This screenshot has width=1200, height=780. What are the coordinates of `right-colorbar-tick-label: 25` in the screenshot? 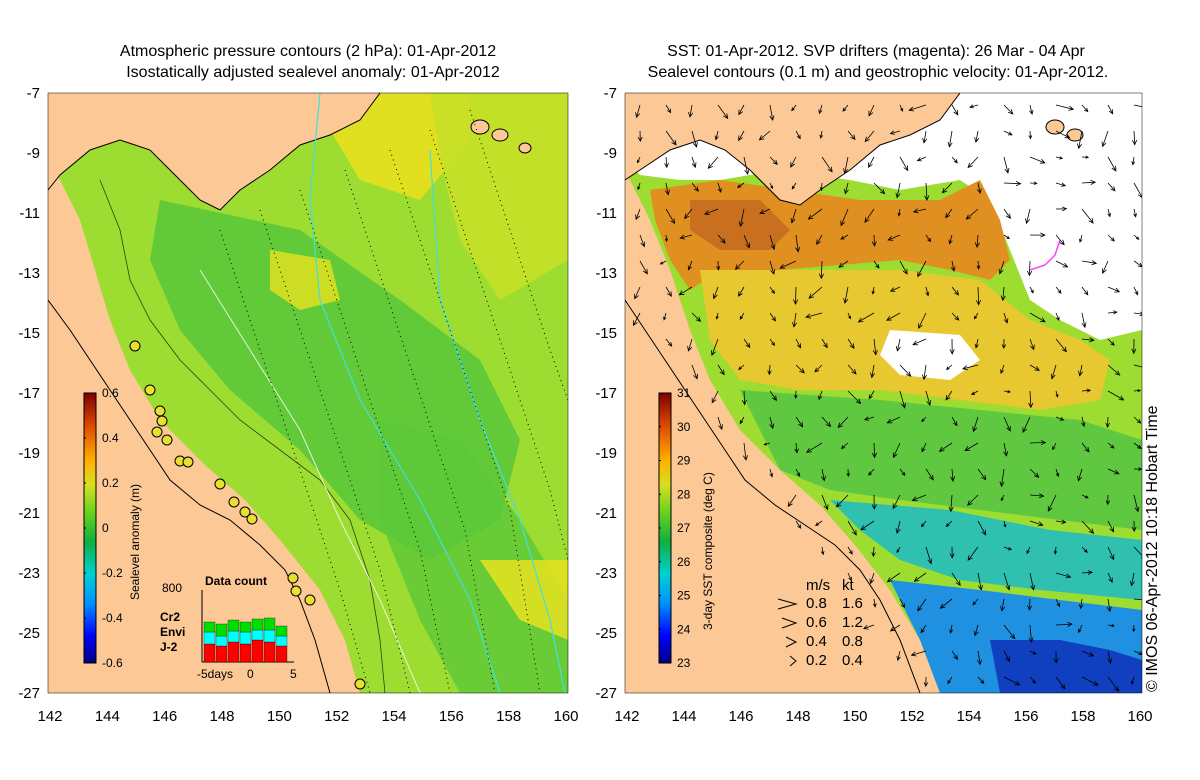 It's located at (684, 596).